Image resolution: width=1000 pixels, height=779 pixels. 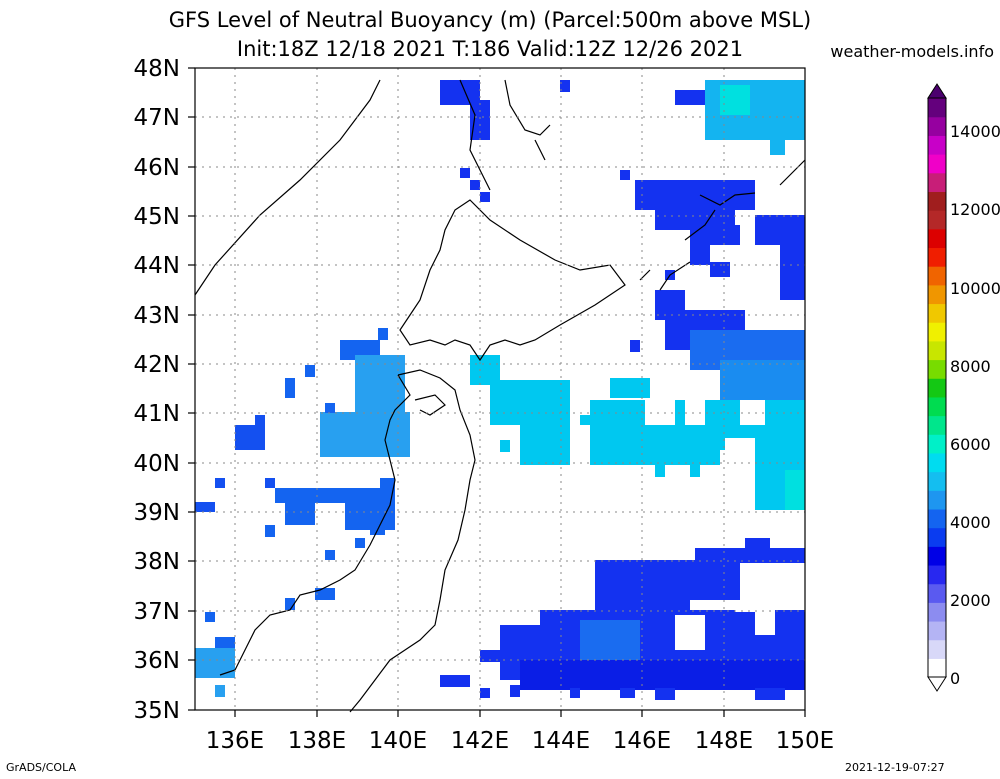 What do you see at coordinates (970, 522) in the screenshot?
I see `colorbar-label: 4000` at bounding box center [970, 522].